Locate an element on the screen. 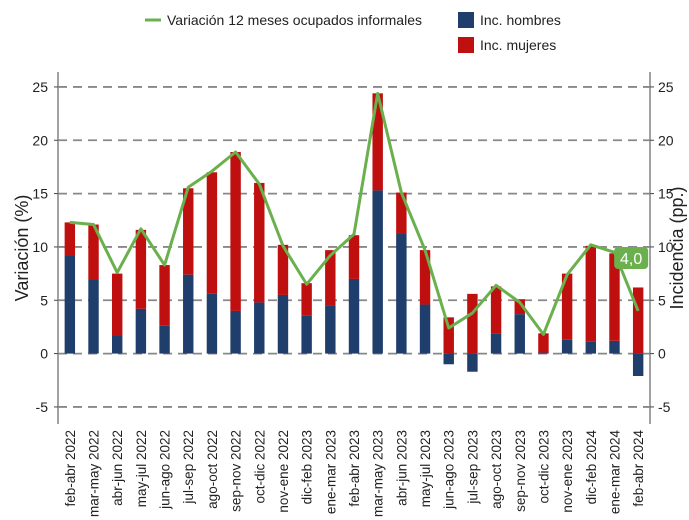 The height and width of the screenshot is (520, 689). x-tick-label: feb-abr 2024 is located at coordinates (638, 468).